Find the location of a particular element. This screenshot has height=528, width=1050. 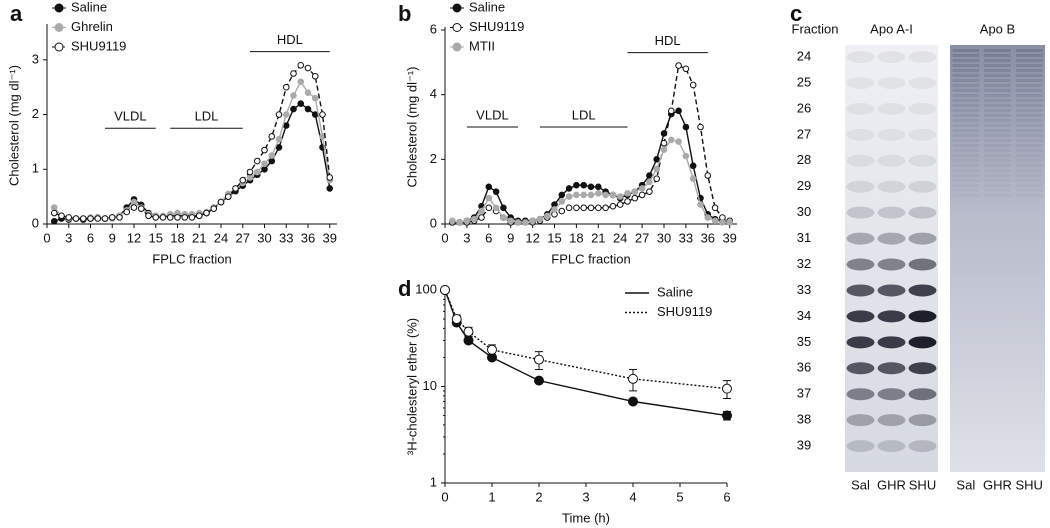

x-tick-label: 30 is located at coordinates (664, 237).